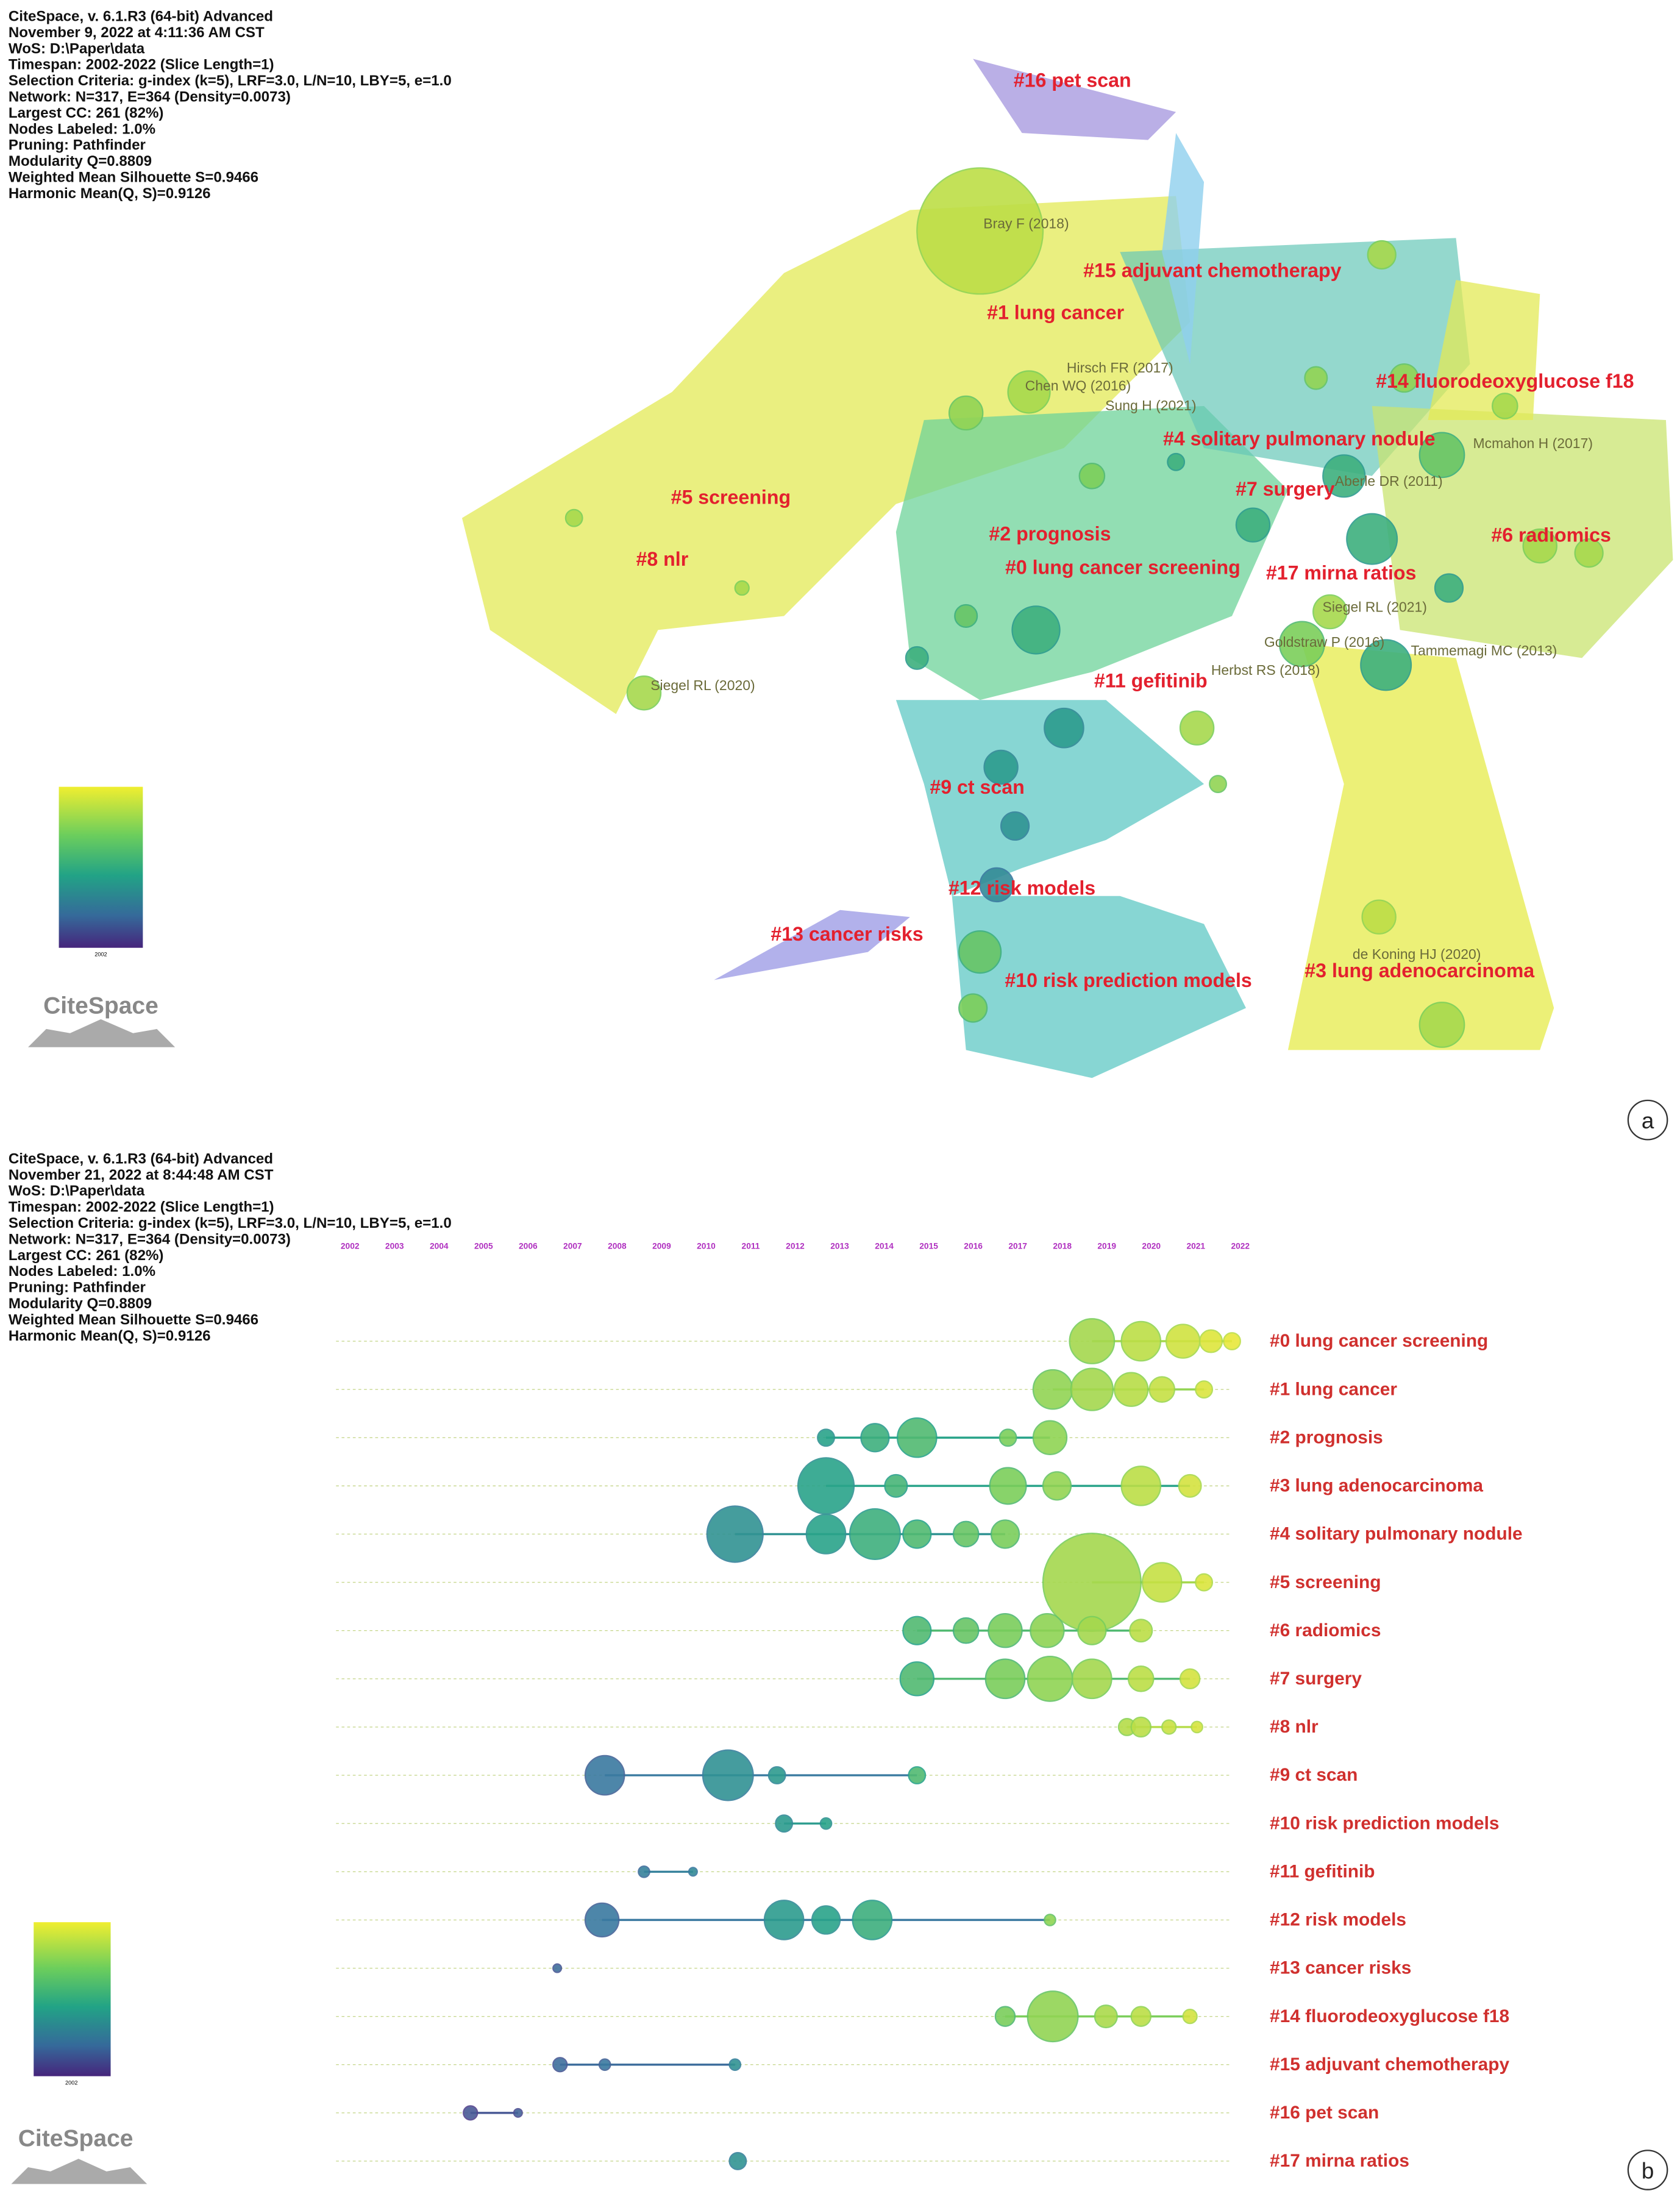  Describe the element at coordinates (439, 1245) in the screenshot. I see `year-label: 2004` at that location.